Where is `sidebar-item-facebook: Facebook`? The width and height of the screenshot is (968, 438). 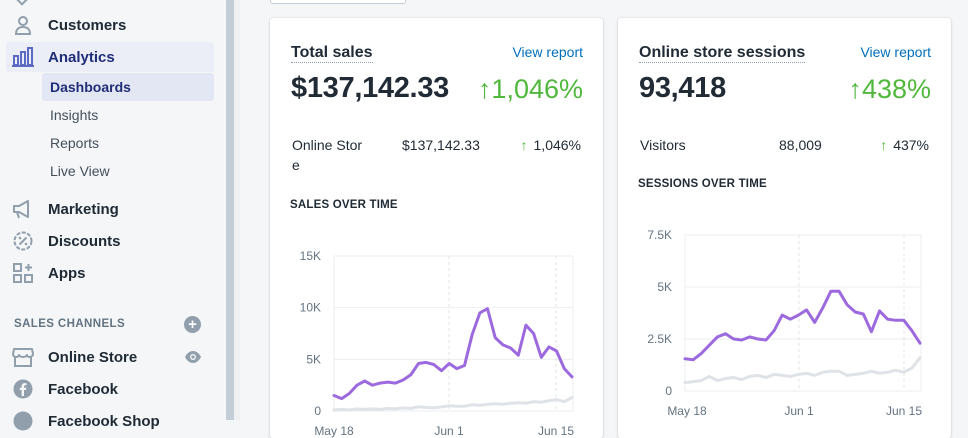 sidebar-item-facebook: Facebook is located at coordinates (110, 389).